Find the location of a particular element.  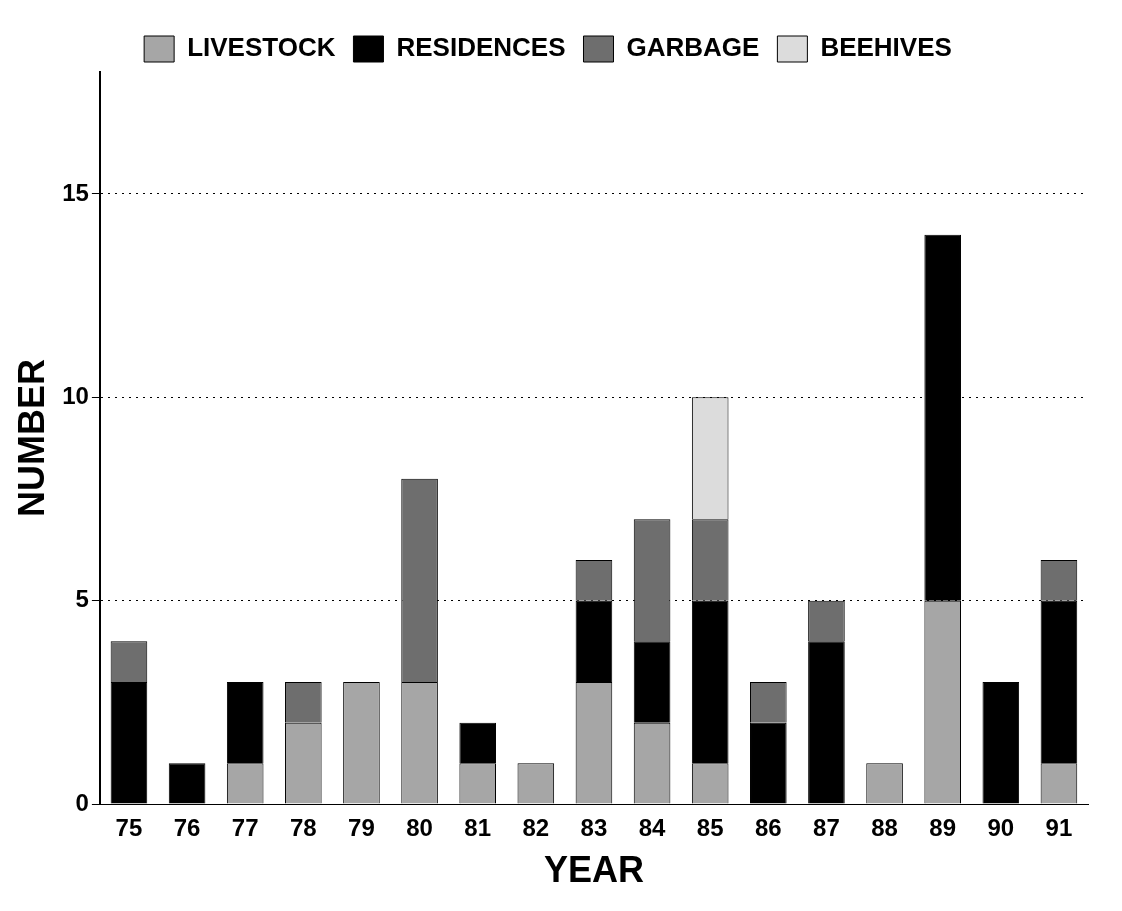

x-tick-label: 80 is located at coordinates (419, 828).